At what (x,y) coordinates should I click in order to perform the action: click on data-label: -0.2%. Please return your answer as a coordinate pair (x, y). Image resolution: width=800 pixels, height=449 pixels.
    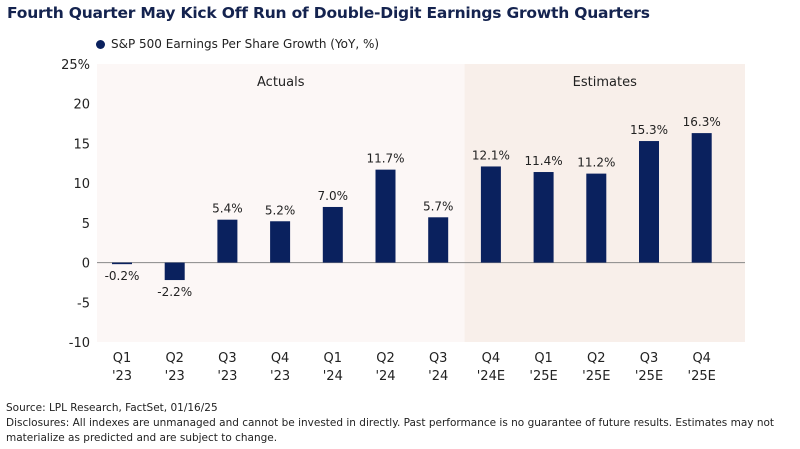
    Looking at the image, I should click on (122, 276).